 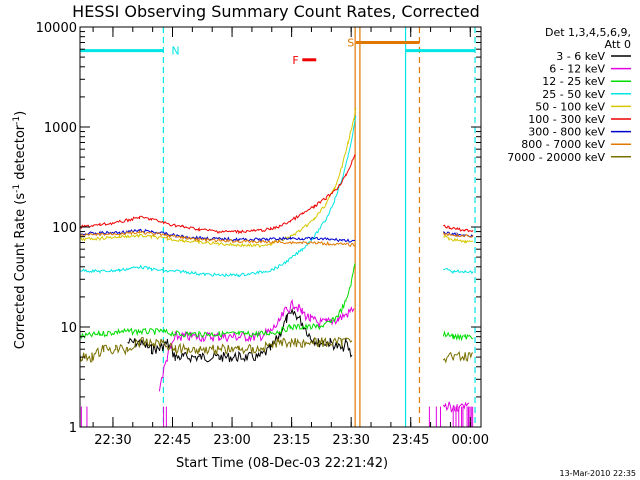 What do you see at coordinates (20, 113) in the screenshot?
I see `y-axis-label-close: )` at bounding box center [20, 113].